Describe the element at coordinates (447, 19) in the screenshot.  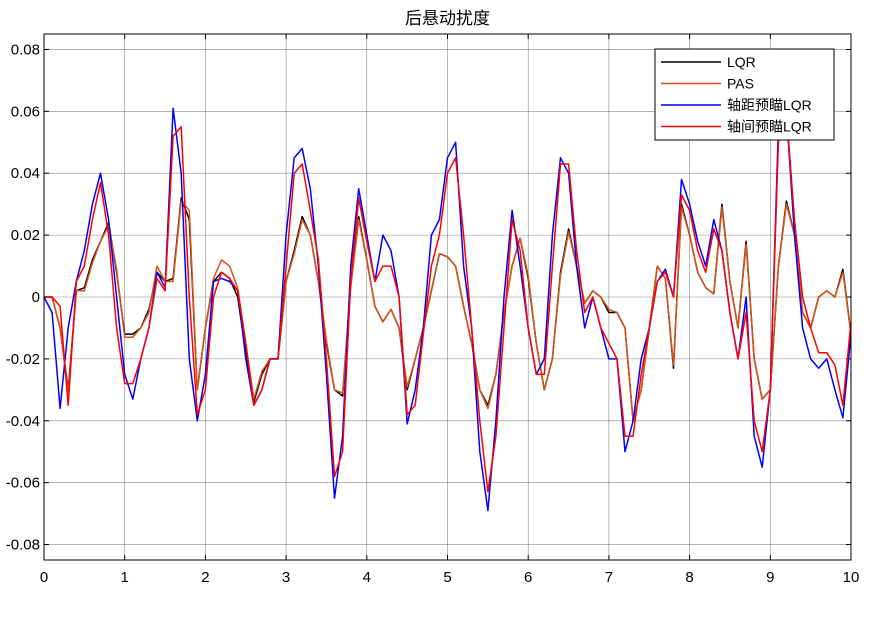
I see `chart-title: 后悬动扰度` at that location.